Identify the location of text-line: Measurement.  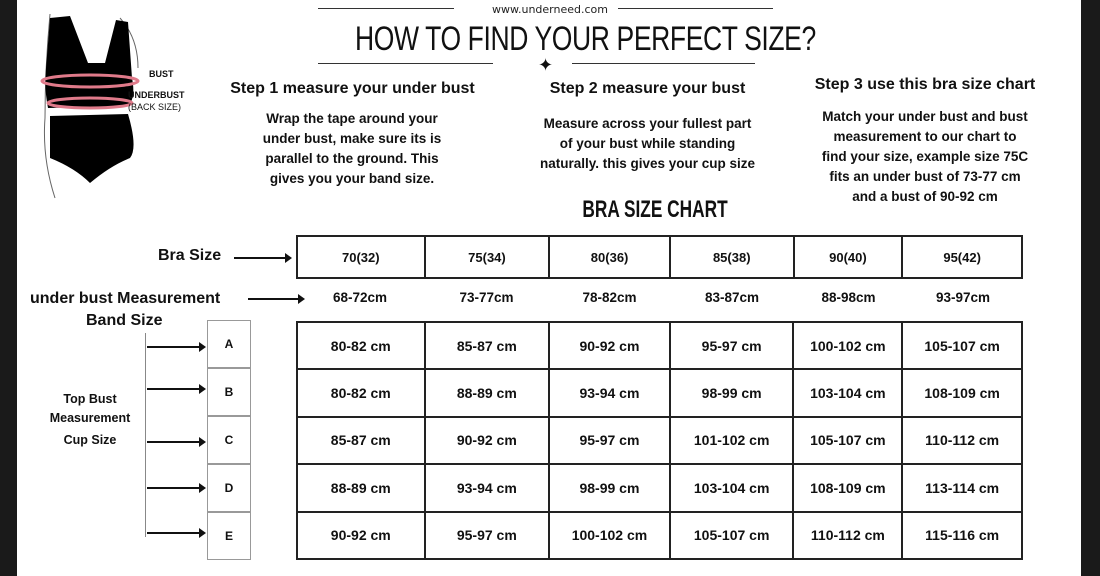
(90, 418).